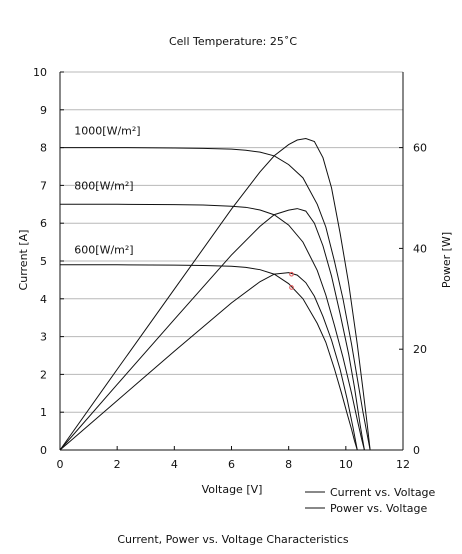 The width and height of the screenshot is (462, 554). Describe the element at coordinates (370, 500) in the screenshot. I see `legend: Current vs. Voltage Power vs. Voltage` at that location.